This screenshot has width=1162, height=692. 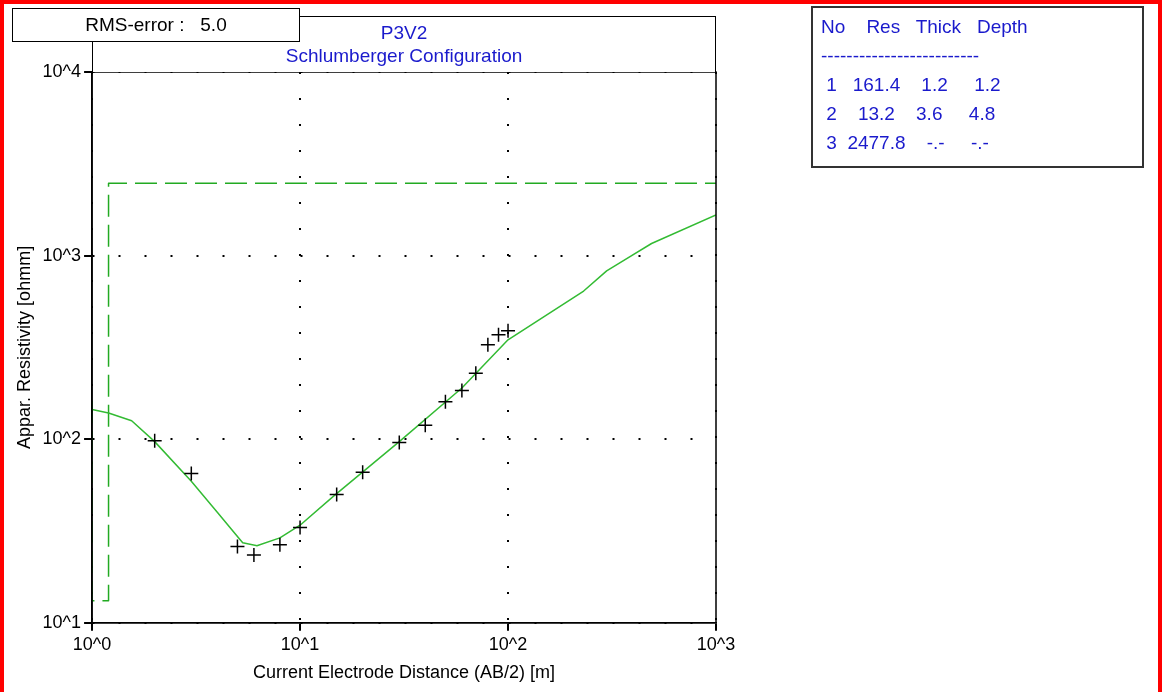 What do you see at coordinates (92, 643) in the screenshot?
I see `x-tick-label: 10^0` at bounding box center [92, 643].